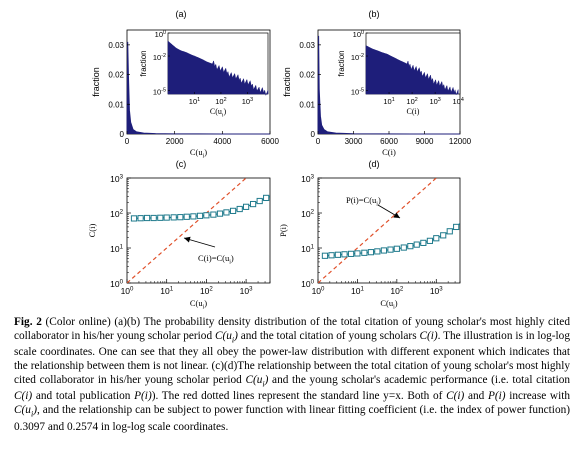 This screenshot has height=467, width=577. What do you see at coordinates (389, 152) in the screenshot?
I see `x-axis-label: C(i)` at bounding box center [389, 152].